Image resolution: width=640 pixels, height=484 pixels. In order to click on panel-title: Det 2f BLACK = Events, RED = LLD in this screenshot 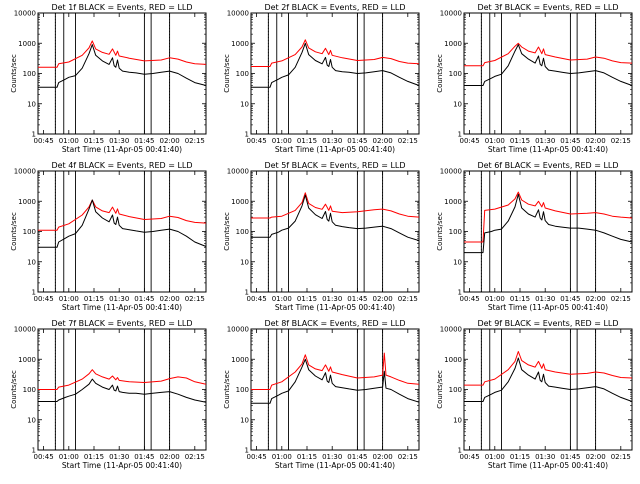, I will do `click(334, 7)`.